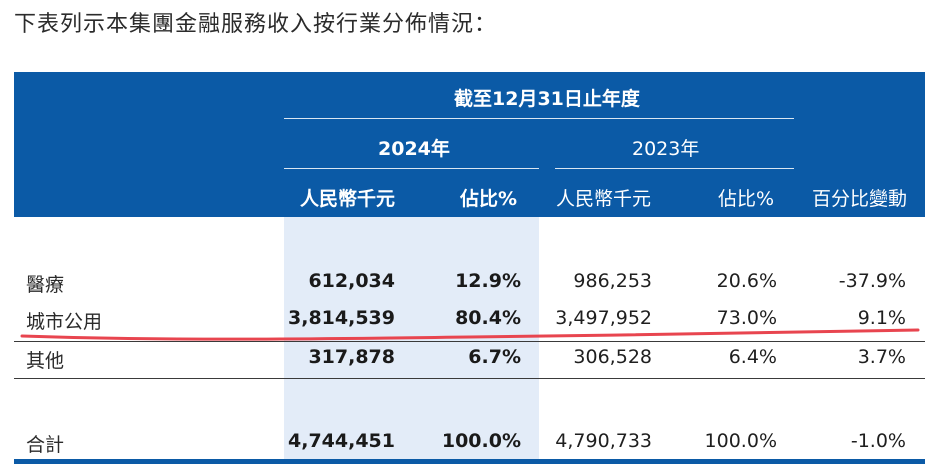  I want to click on cell-pct-2023: 73.0%, so click(746, 318).